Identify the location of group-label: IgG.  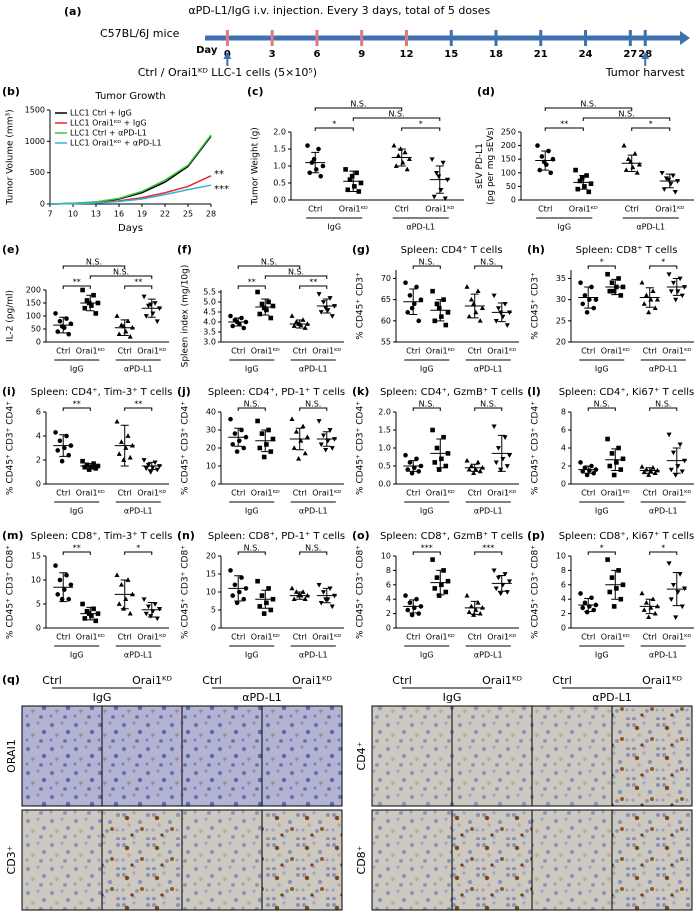
(564, 227).